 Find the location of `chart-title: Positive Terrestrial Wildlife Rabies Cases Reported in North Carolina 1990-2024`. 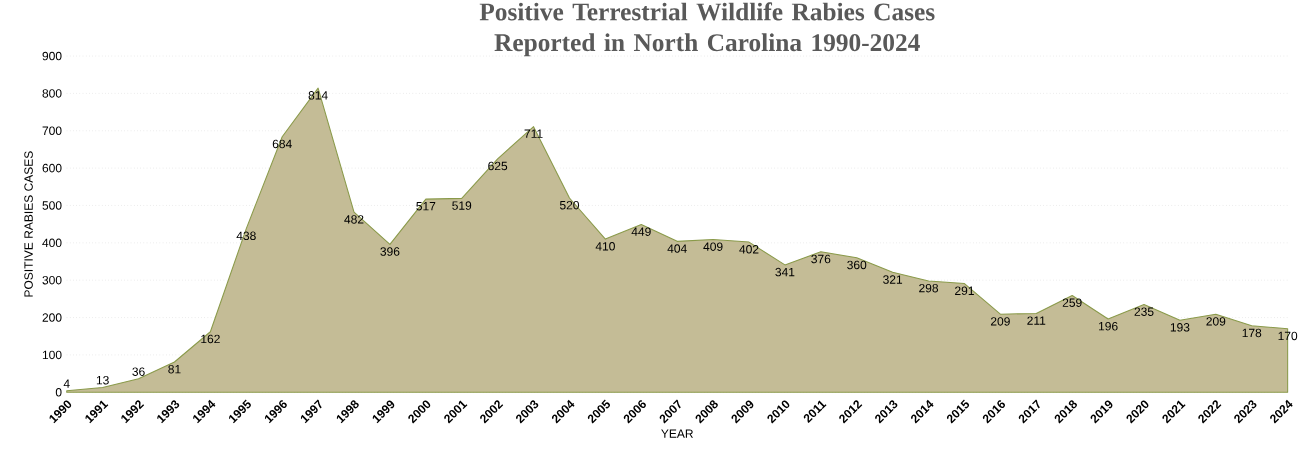

chart-title: Positive Terrestrial Wildlife Rabies Cases Reported in North Carolina 1990-2024 is located at coordinates (707, 29).